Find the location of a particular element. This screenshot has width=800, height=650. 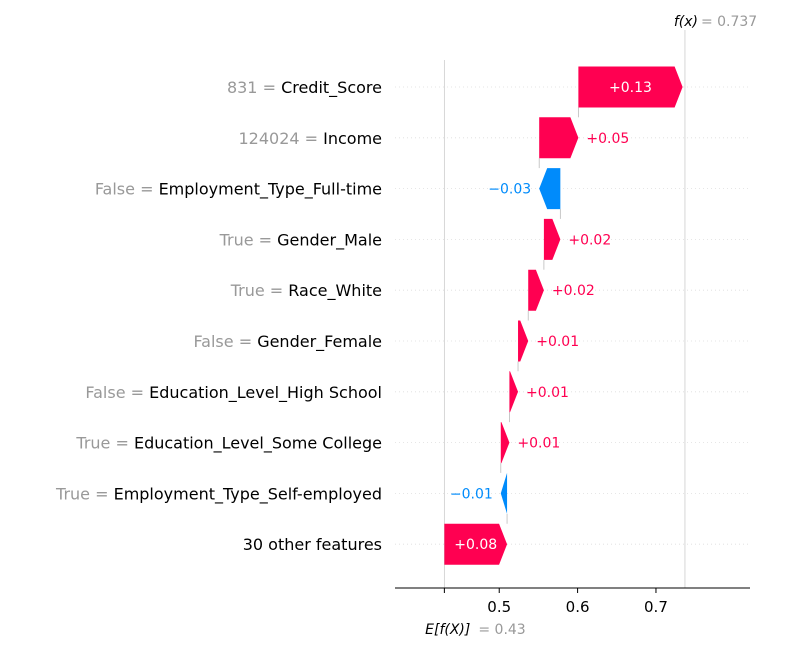

feature-label: False = Employment_Type_Full-time is located at coordinates (238, 190).